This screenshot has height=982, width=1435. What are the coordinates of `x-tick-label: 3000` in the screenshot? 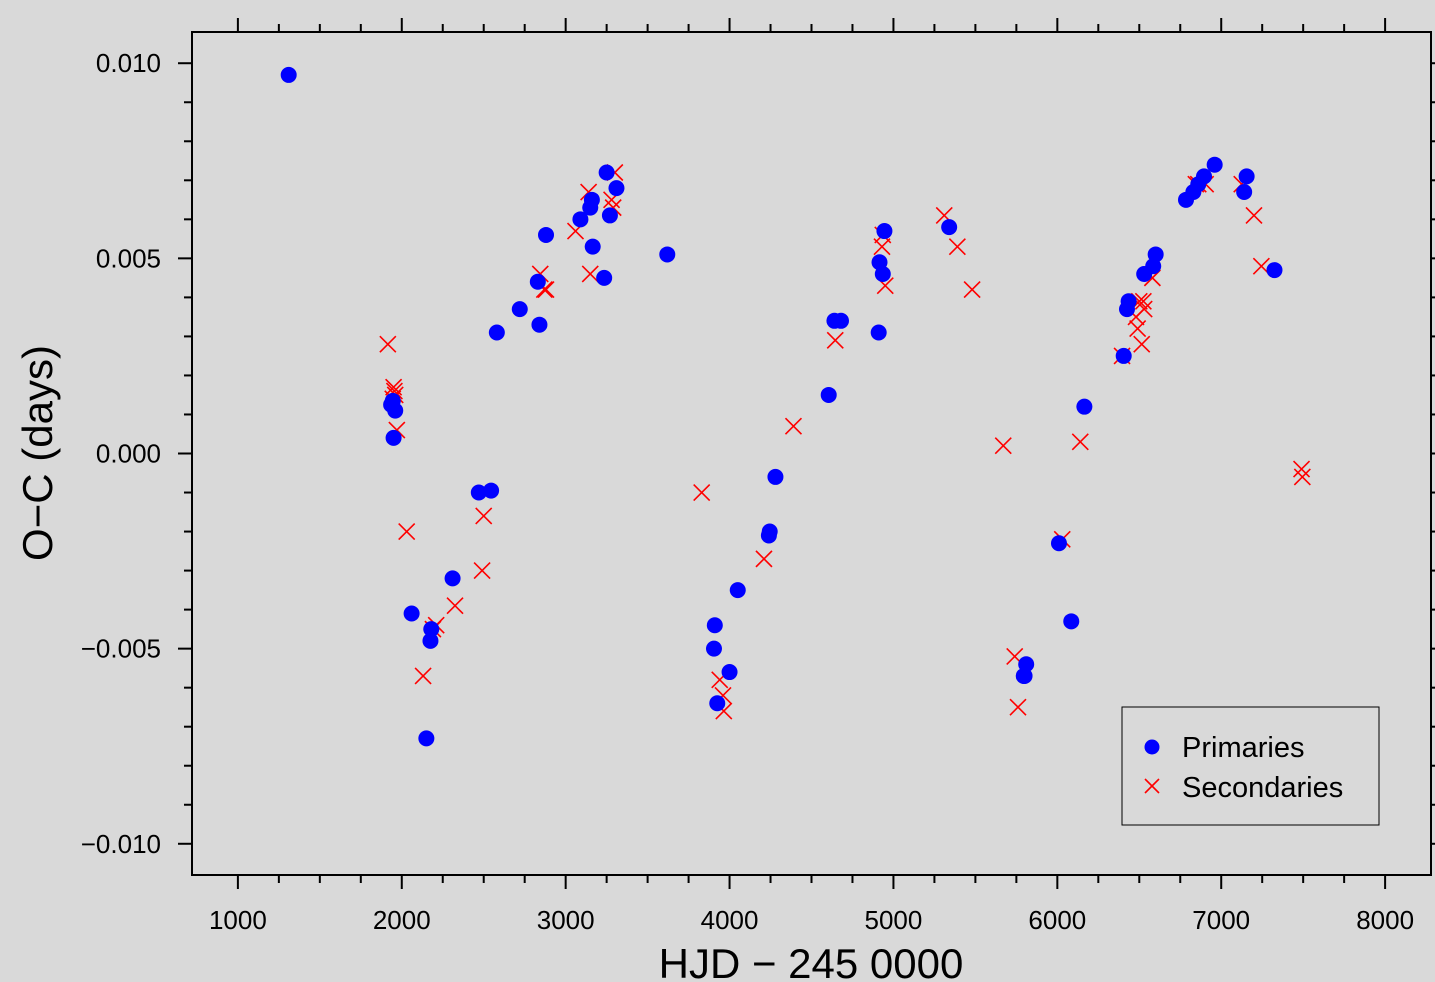 It's located at (566, 920).